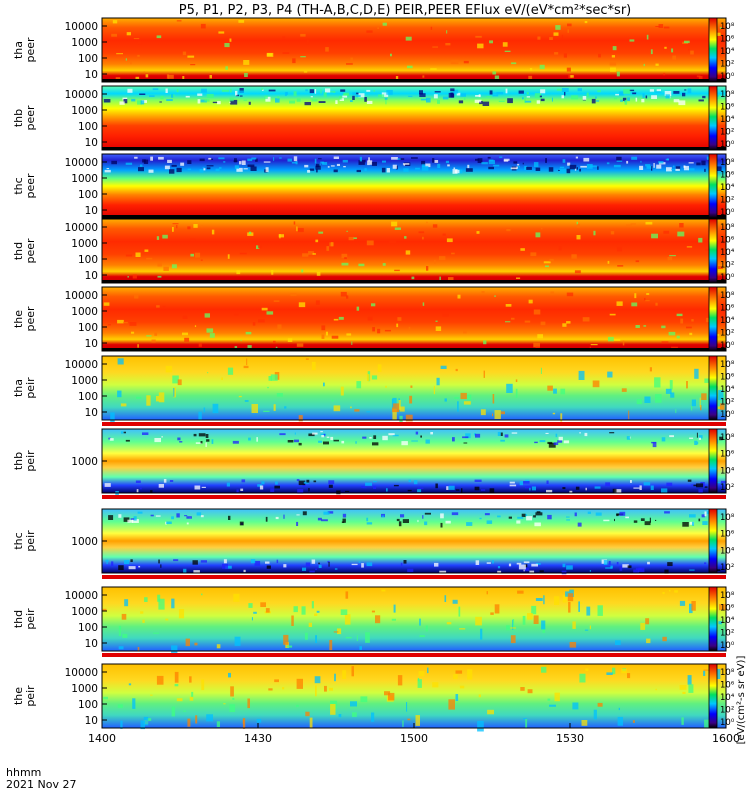  I want to click on x-tick-label: 1500, so click(414, 738).